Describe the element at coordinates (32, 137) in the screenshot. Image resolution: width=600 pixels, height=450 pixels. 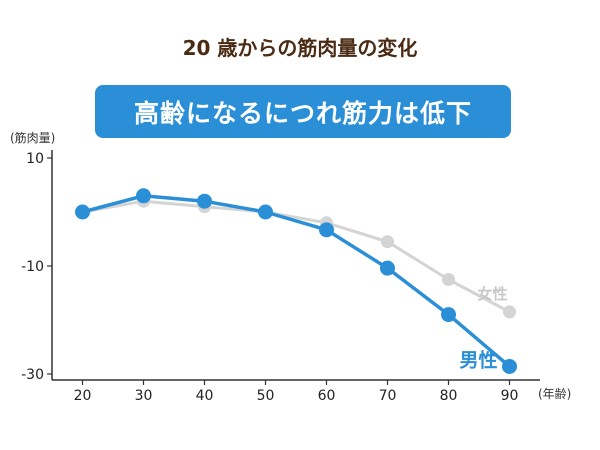
I see `y-axis-label: (筋肉量)` at that location.